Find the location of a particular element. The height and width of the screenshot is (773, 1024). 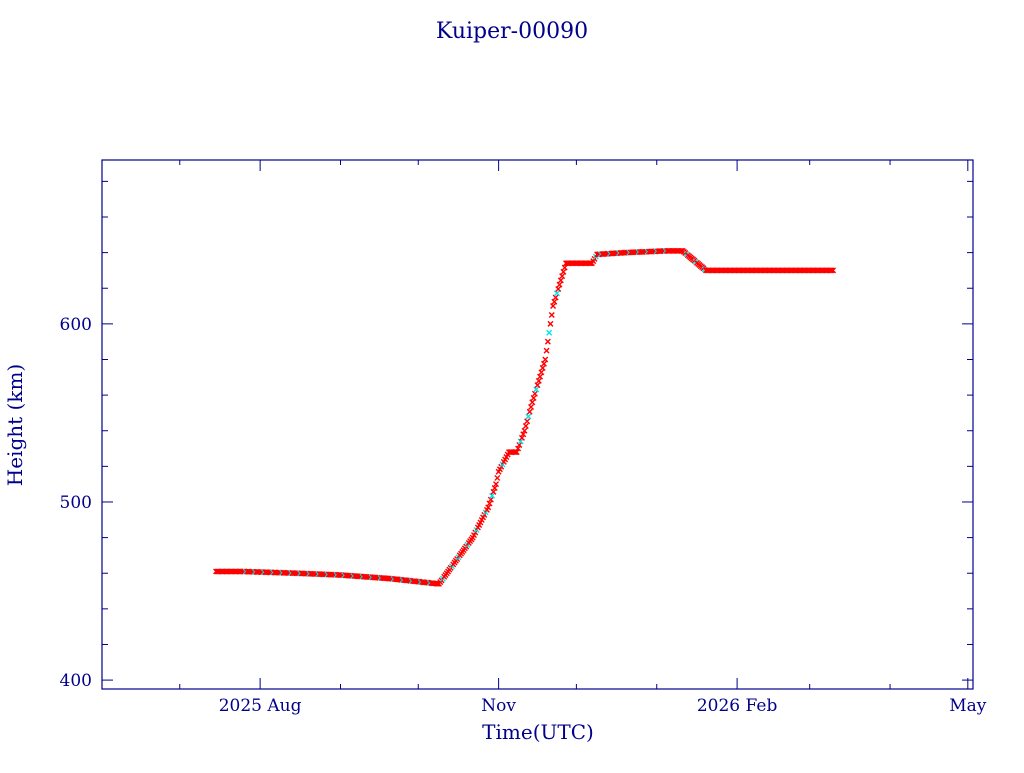

x-tick-label: 2026 Feb is located at coordinates (737, 706).